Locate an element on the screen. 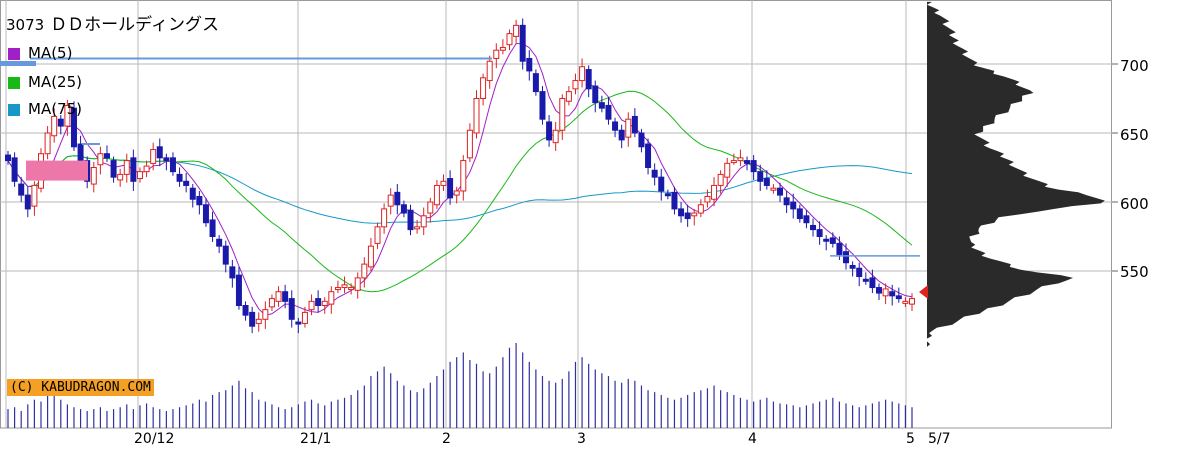 The height and width of the screenshot is (452, 1200). legend-swatch-ma75 is located at coordinates (14, 109).